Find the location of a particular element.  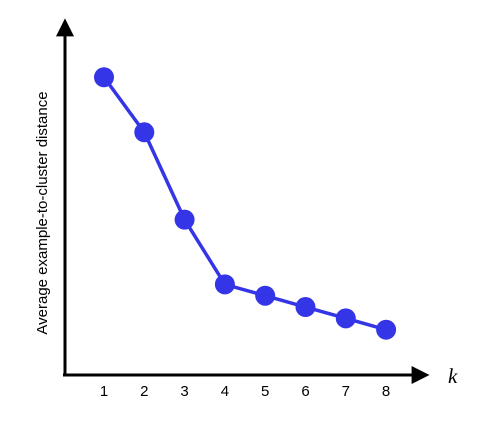

x-tick-label: 1 is located at coordinates (104, 391).